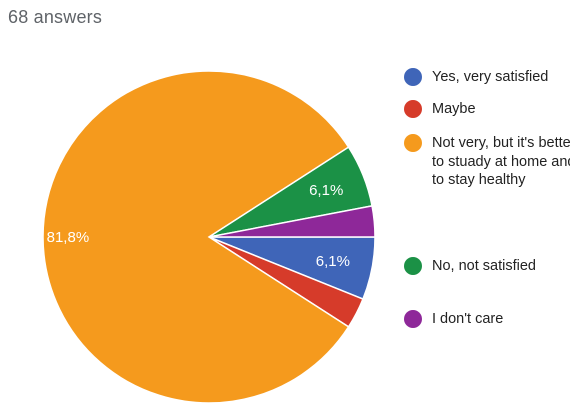 This screenshot has height=403, width=570. What do you see at coordinates (326, 190) in the screenshot?
I see `pie-slice-label-3: 6,1%` at bounding box center [326, 190].